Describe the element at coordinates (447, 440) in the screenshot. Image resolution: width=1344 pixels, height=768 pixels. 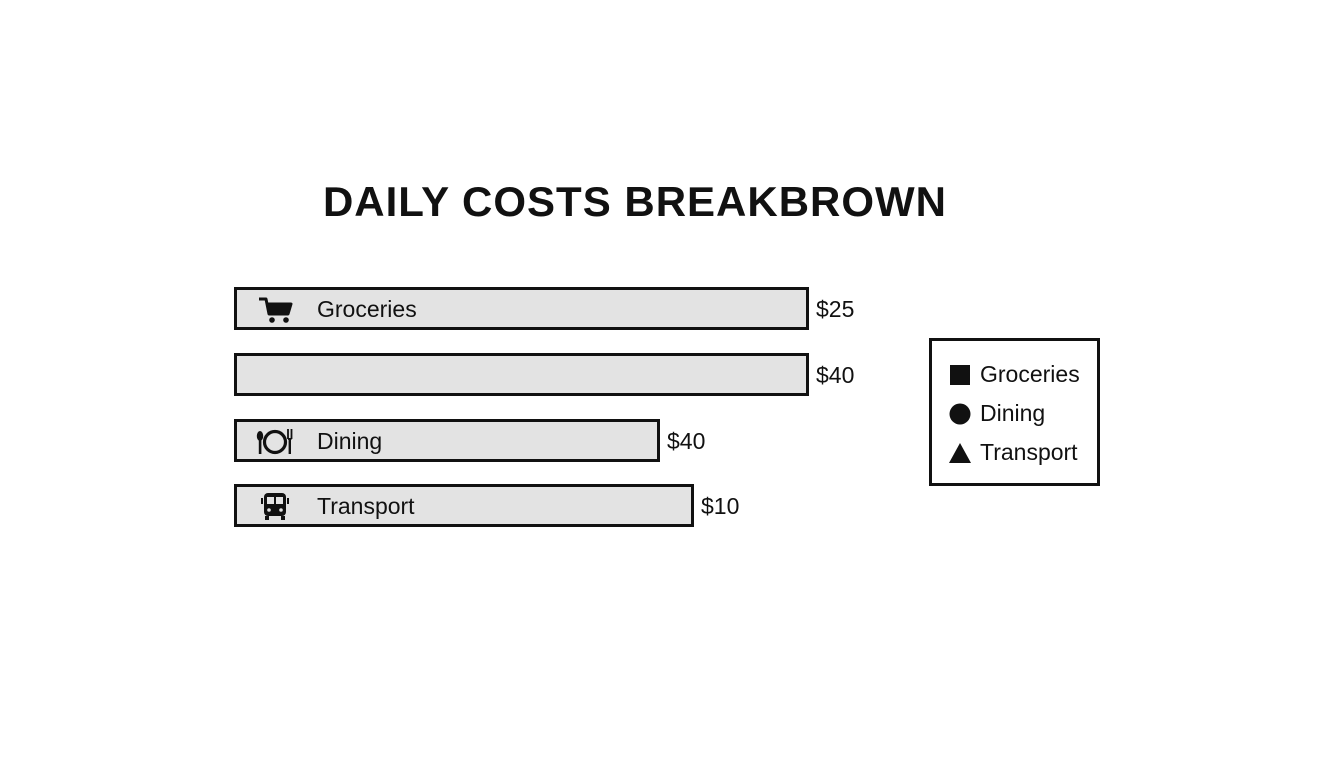
I see `bar-dining: Dining` at that location.